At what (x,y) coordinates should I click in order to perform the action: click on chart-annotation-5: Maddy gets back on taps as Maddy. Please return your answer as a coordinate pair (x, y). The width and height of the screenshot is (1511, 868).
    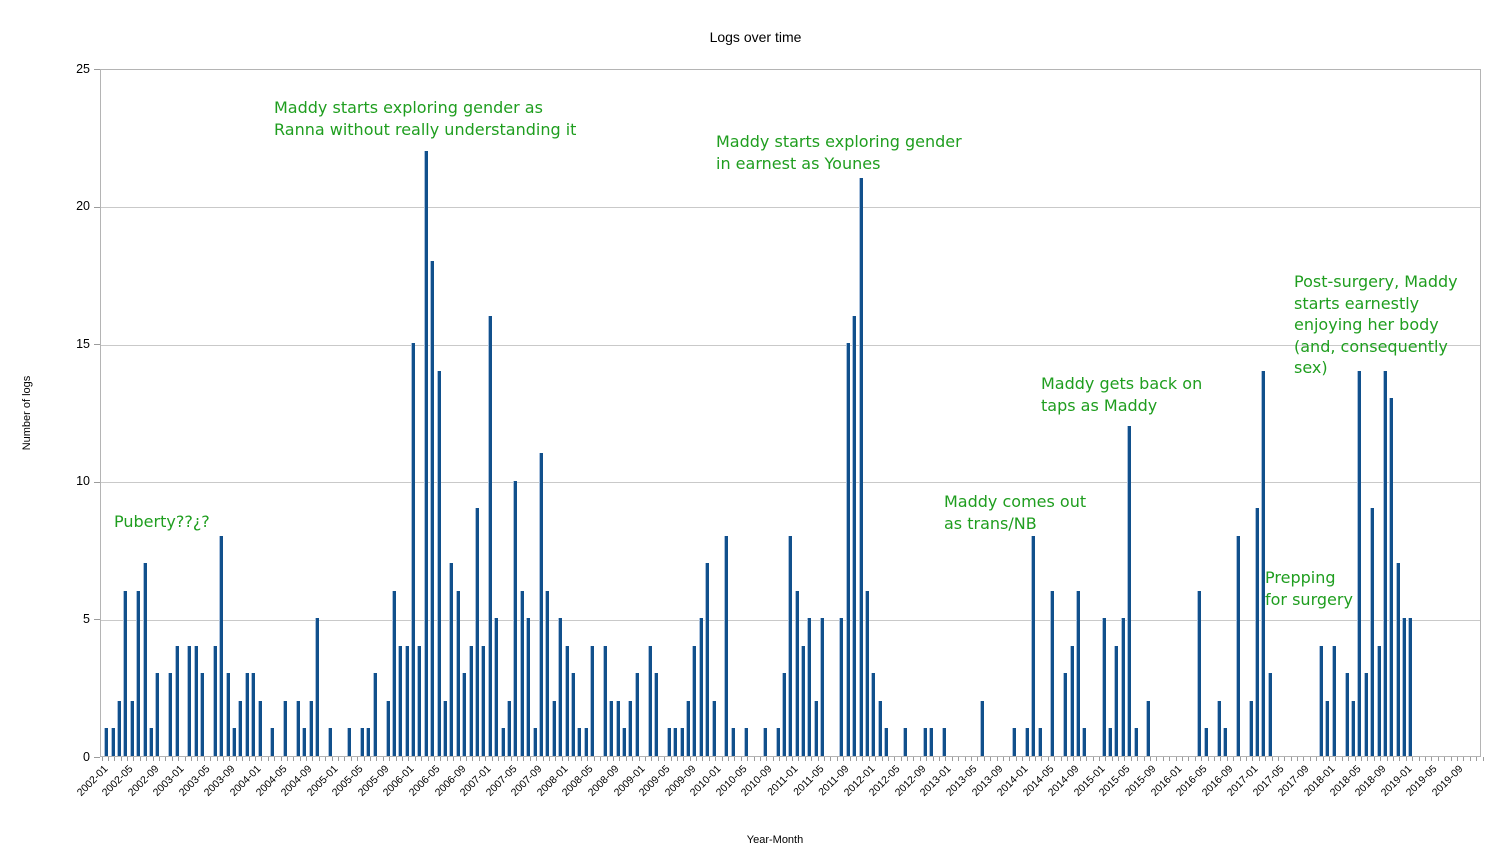
    Looking at the image, I should click on (1122, 394).